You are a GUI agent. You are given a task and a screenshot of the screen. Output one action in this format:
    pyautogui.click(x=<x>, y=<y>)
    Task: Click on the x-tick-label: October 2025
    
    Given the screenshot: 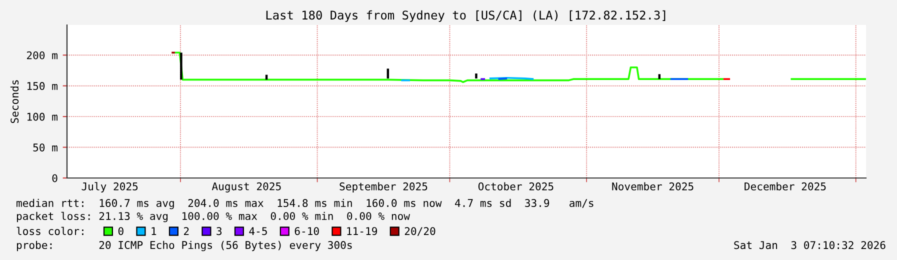 What is the action you would take?
    pyautogui.click(x=516, y=186)
    